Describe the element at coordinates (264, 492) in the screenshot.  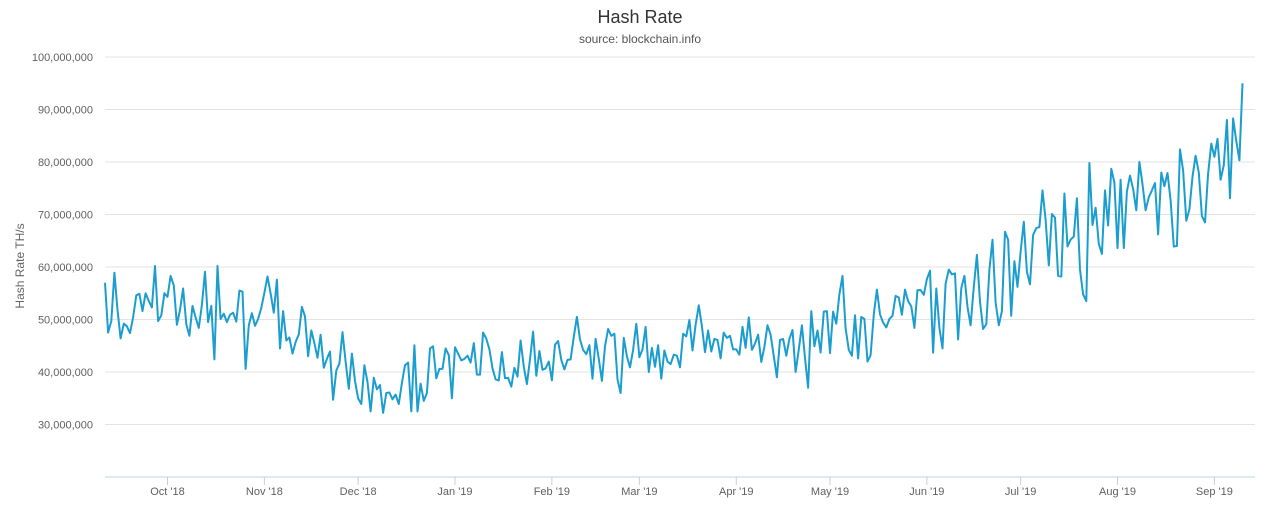
I see `x-tick-label: Nov '18` at that location.